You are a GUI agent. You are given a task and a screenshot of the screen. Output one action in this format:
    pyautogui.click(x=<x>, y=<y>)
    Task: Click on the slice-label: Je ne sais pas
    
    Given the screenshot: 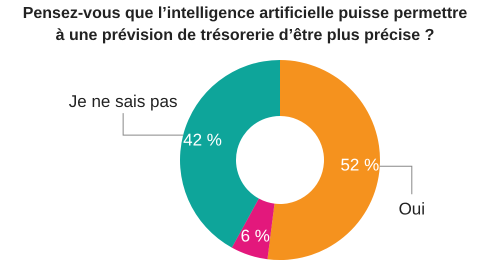 What is the action you would take?
    pyautogui.click(x=123, y=102)
    